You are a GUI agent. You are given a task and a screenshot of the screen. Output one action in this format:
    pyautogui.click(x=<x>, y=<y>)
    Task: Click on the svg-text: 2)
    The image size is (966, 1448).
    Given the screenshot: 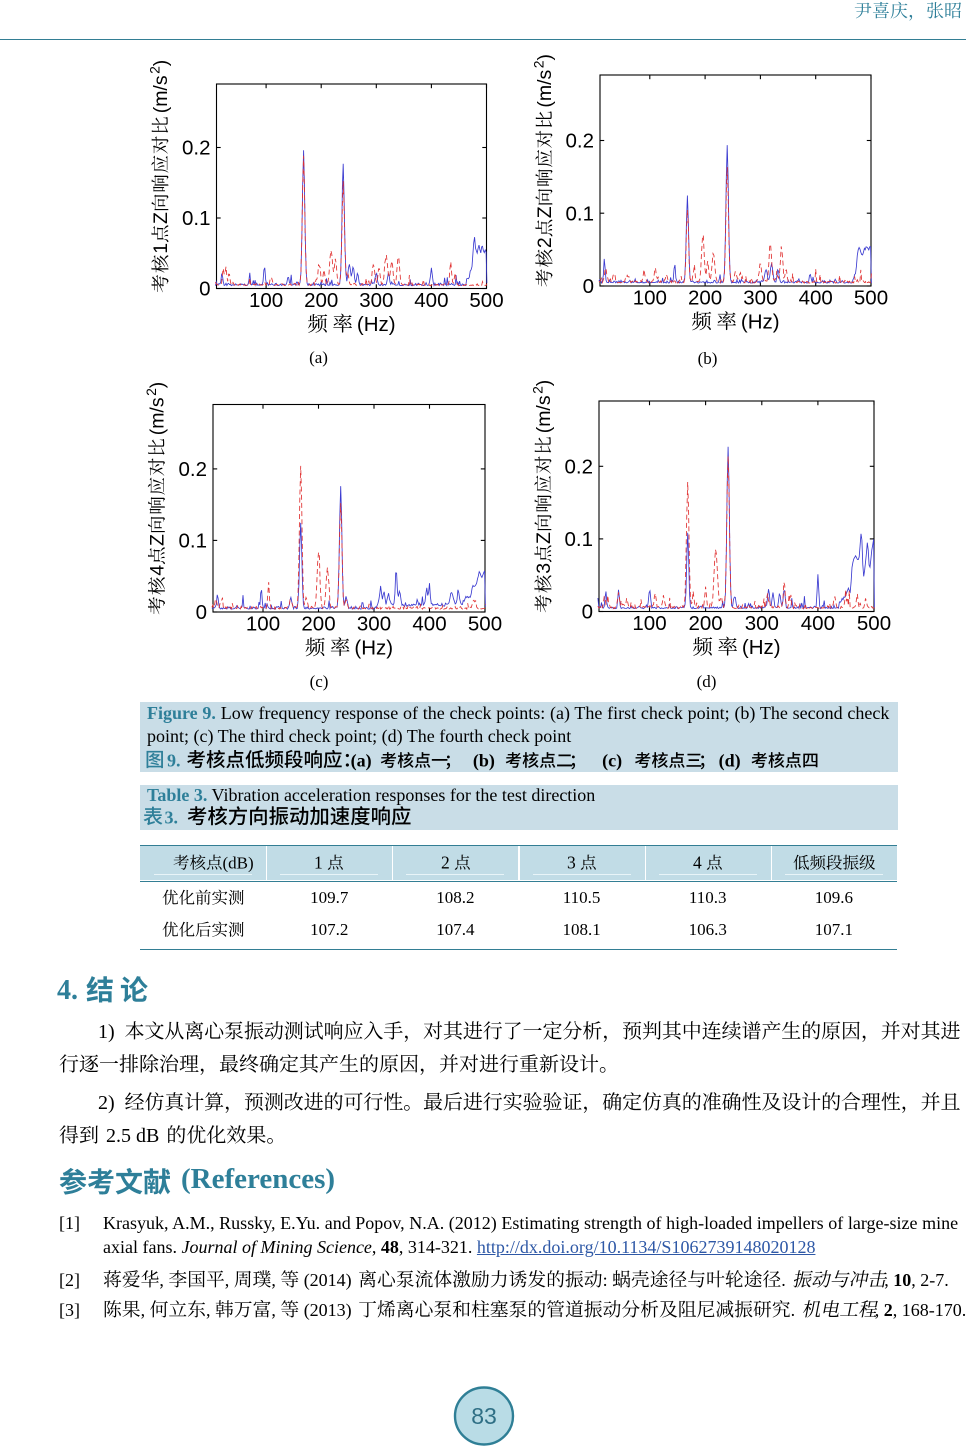 What is the action you would take?
    pyautogui.click(x=111, y=1103)
    